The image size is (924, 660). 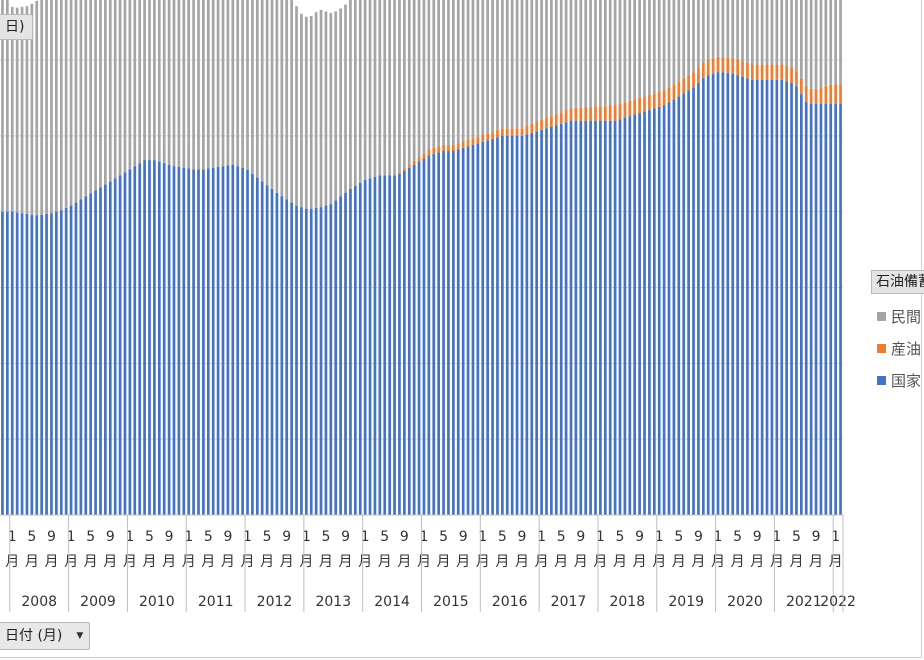 What do you see at coordinates (897, 282) in the screenshot?
I see `legend-title: 石油備蓄` at bounding box center [897, 282].